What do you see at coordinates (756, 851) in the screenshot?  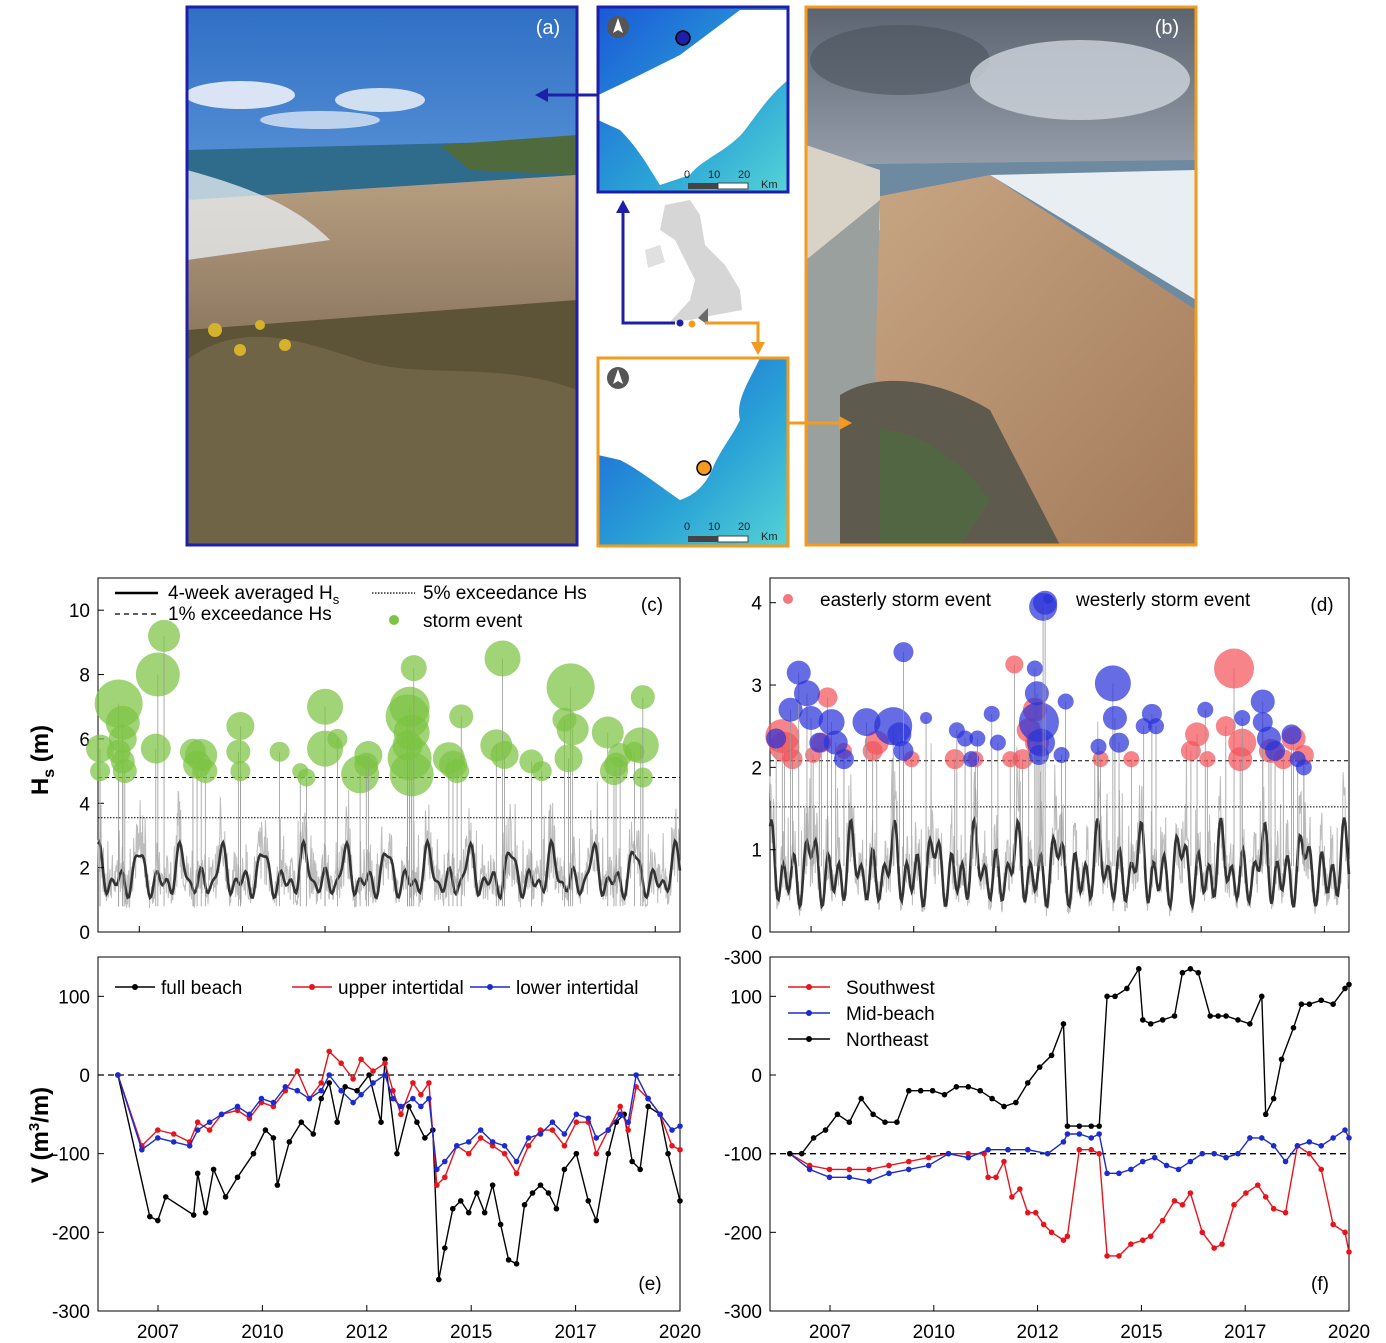 I see `y-tick-label: 1` at bounding box center [756, 851].